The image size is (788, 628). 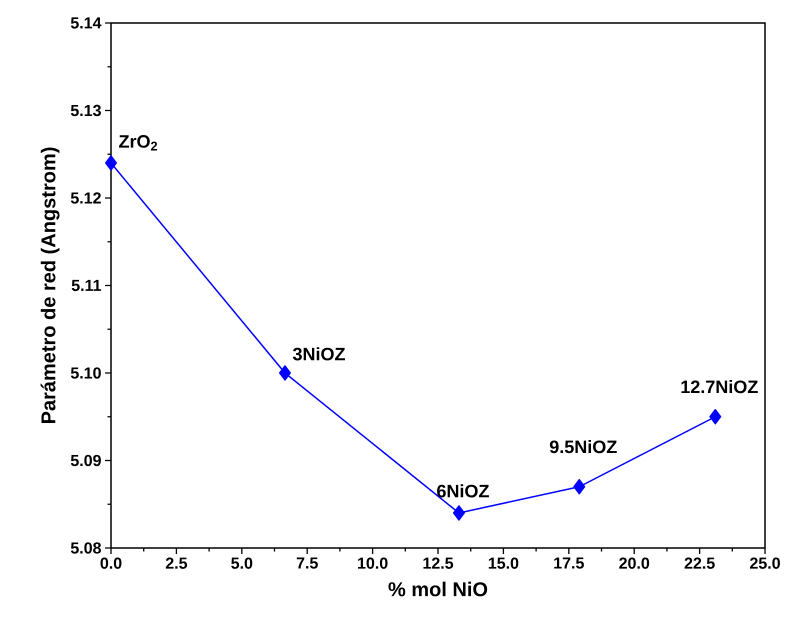 What do you see at coordinates (438, 589) in the screenshot?
I see `x-axis-title: % mol NiO` at bounding box center [438, 589].